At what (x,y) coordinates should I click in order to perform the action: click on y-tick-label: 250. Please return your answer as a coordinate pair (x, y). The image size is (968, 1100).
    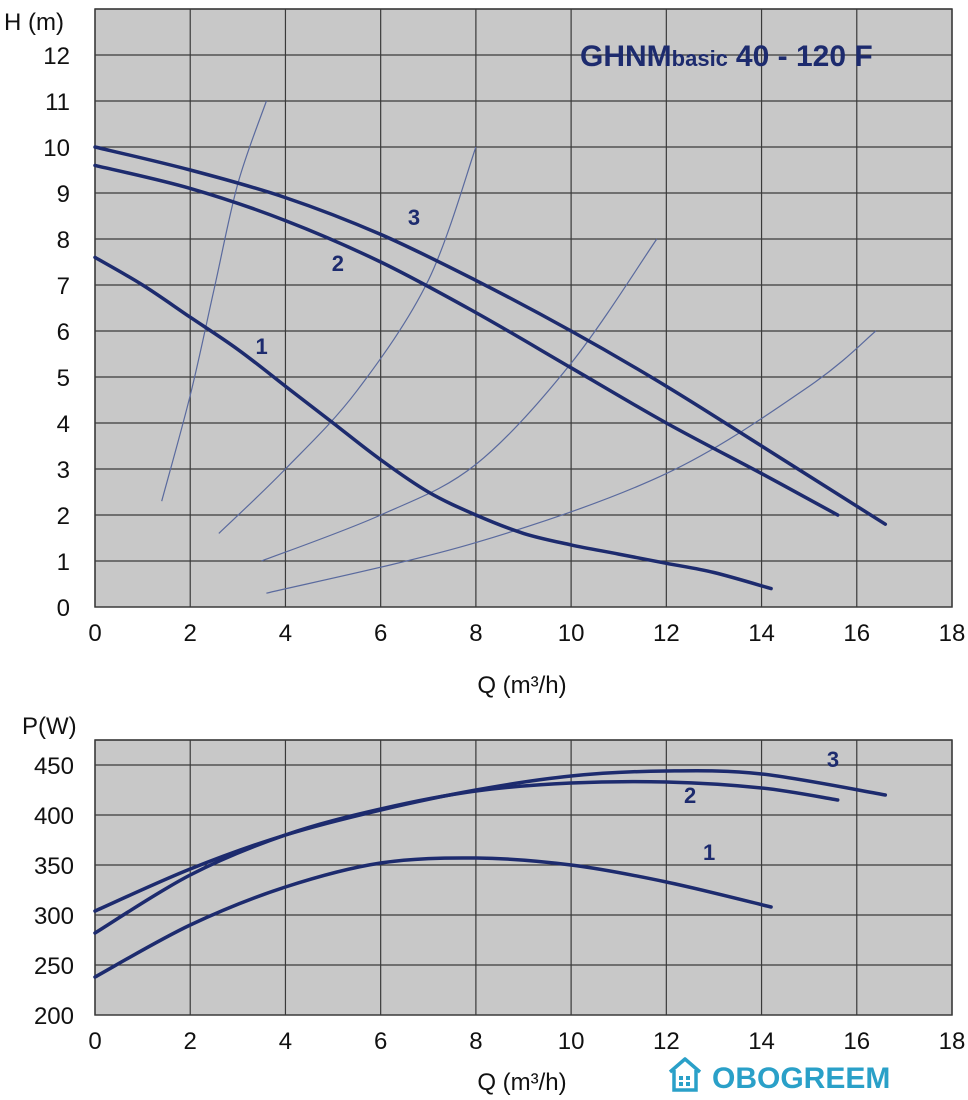
    Looking at the image, I should click on (54, 966).